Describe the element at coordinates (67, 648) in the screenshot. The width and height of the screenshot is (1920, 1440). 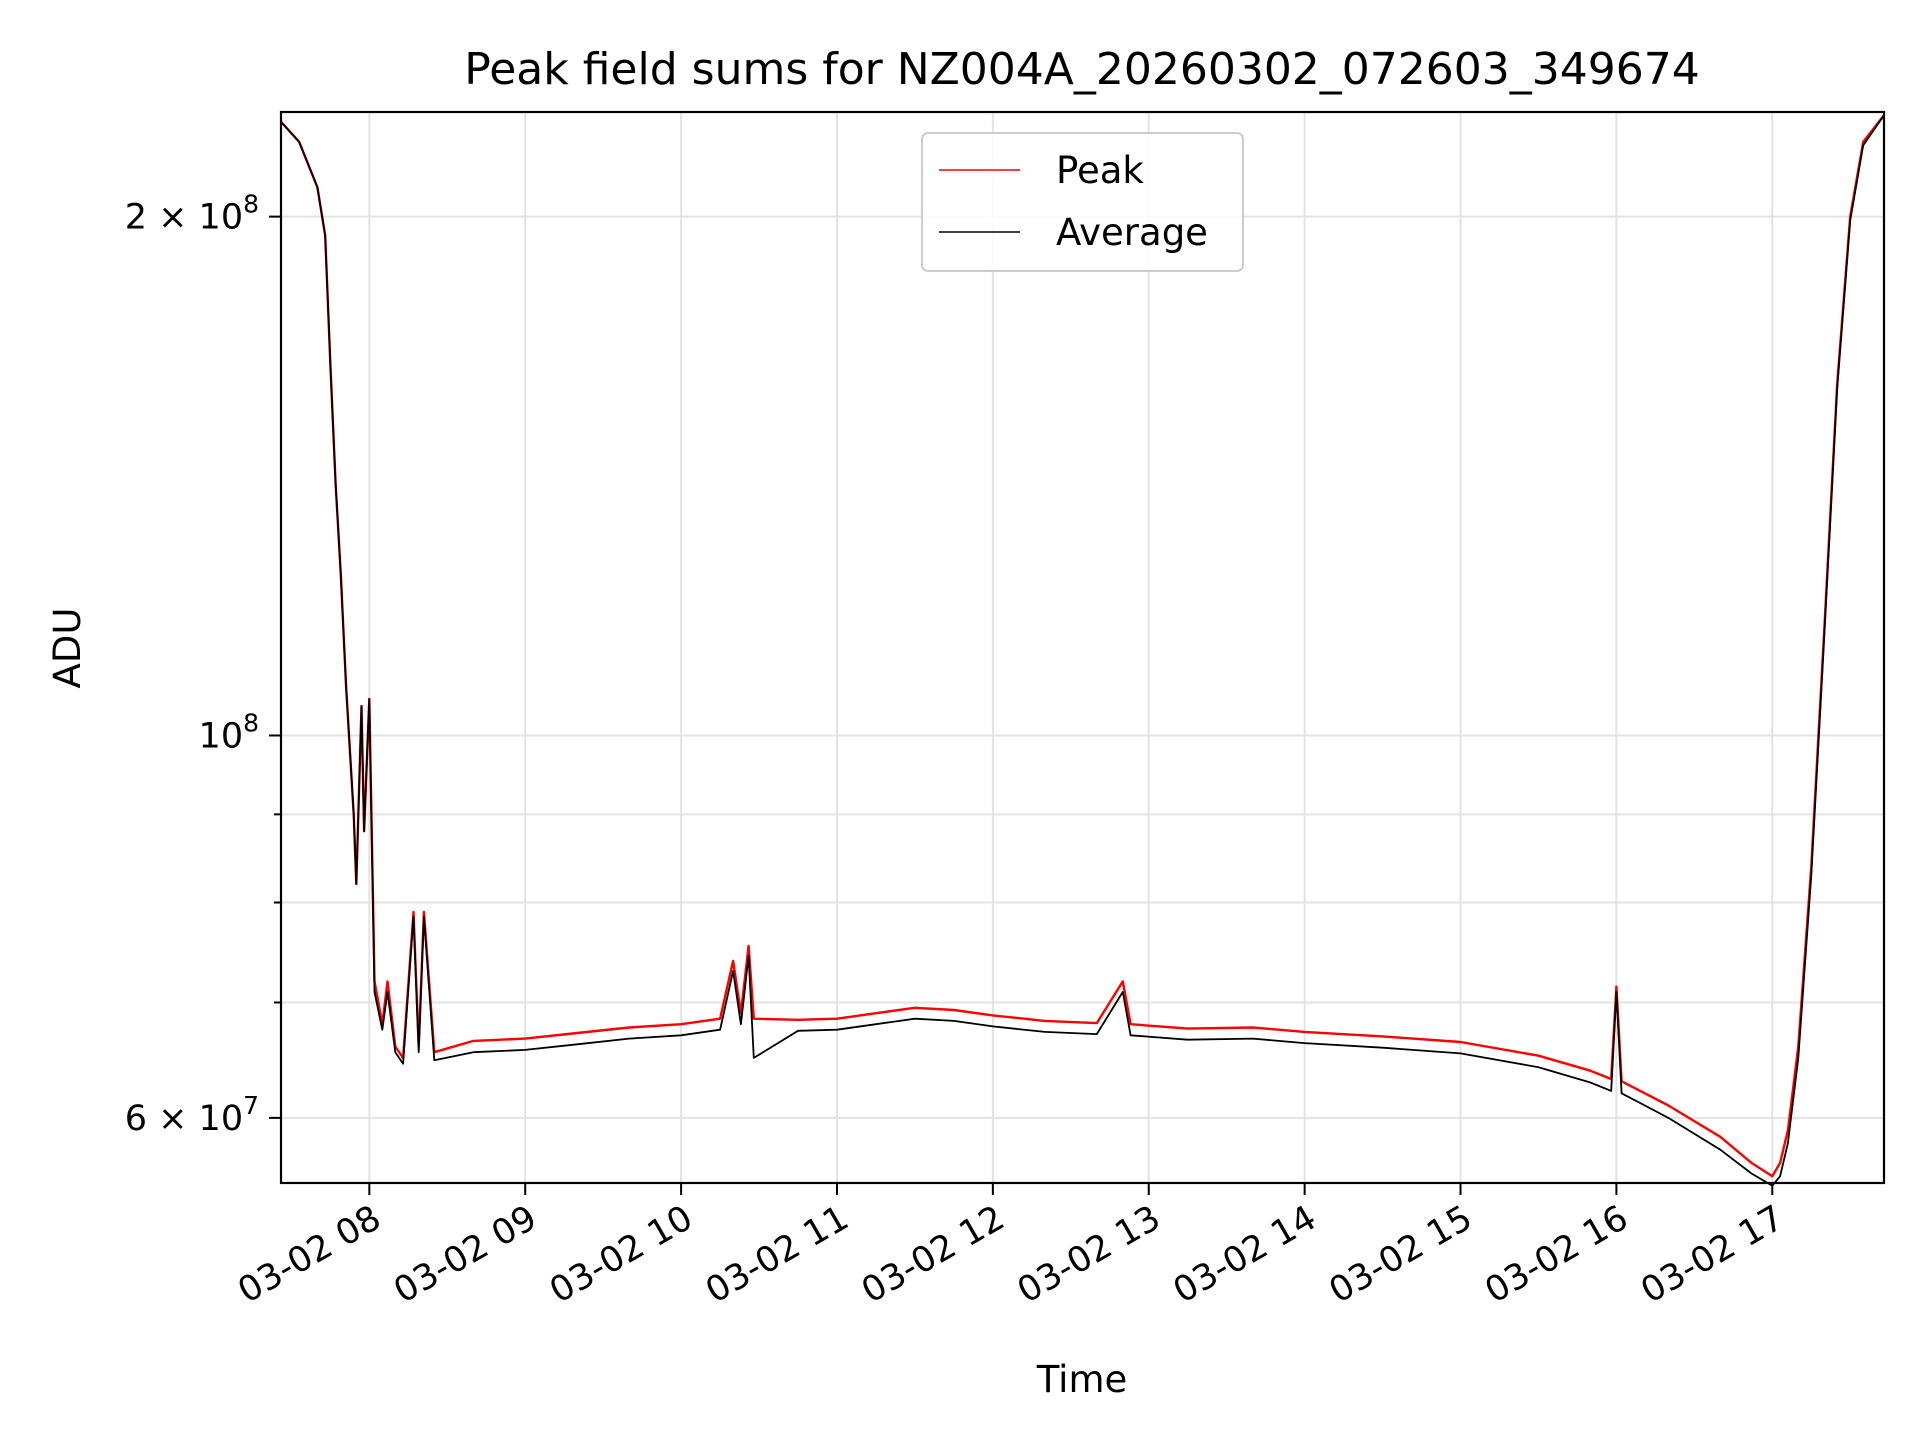
I see `y-axis-label: ADU` at that location.